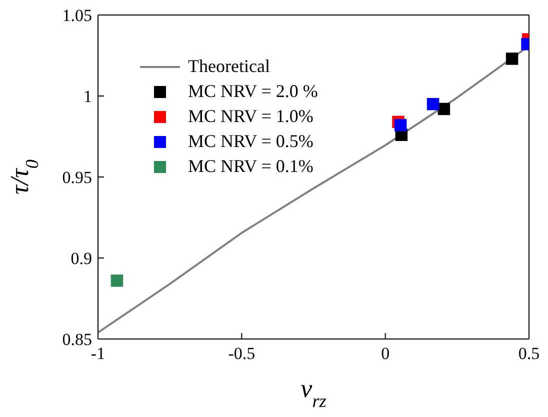  I want to click on legend-label: MC NRV = 0.1%, so click(251, 166).